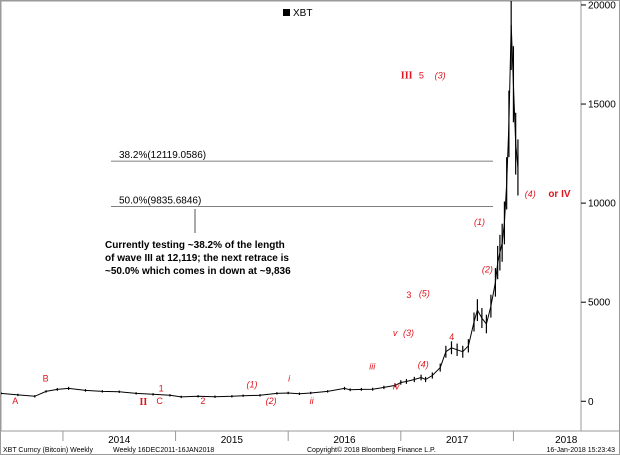 This screenshot has width=620, height=455. I want to click on fib-level-label: 38.2%(12119.0586), so click(162, 155).